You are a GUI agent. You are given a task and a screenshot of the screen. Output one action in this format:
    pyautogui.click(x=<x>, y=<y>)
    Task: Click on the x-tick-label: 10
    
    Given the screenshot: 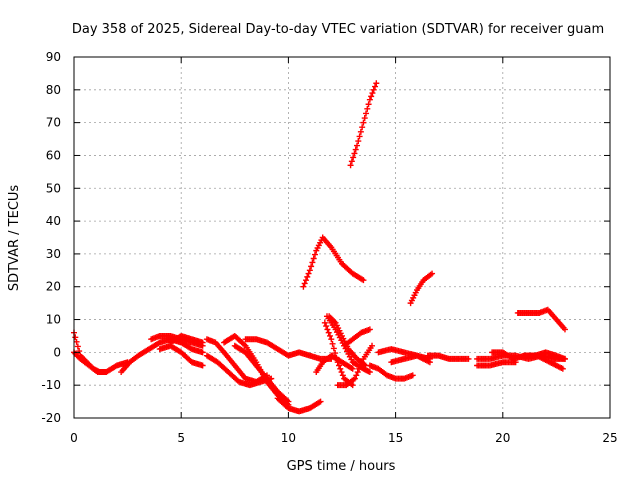 What is the action you would take?
    pyautogui.click(x=288, y=438)
    